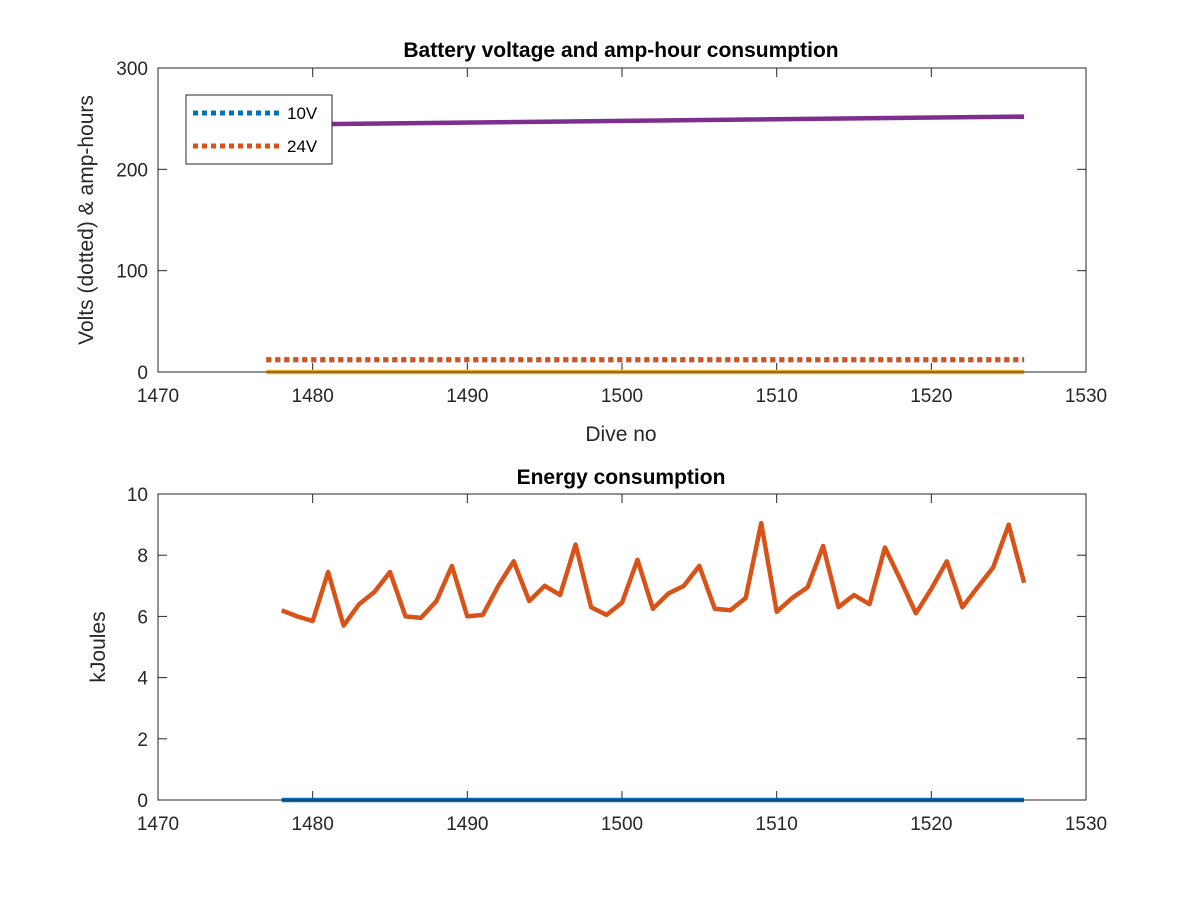 Image resolution: width=1200 pixels, height=900 pixels. What do you see at coordinates (142, 556) in the screenshot?
I see `y-tick-label: 8` at bounding box center [142, 556].